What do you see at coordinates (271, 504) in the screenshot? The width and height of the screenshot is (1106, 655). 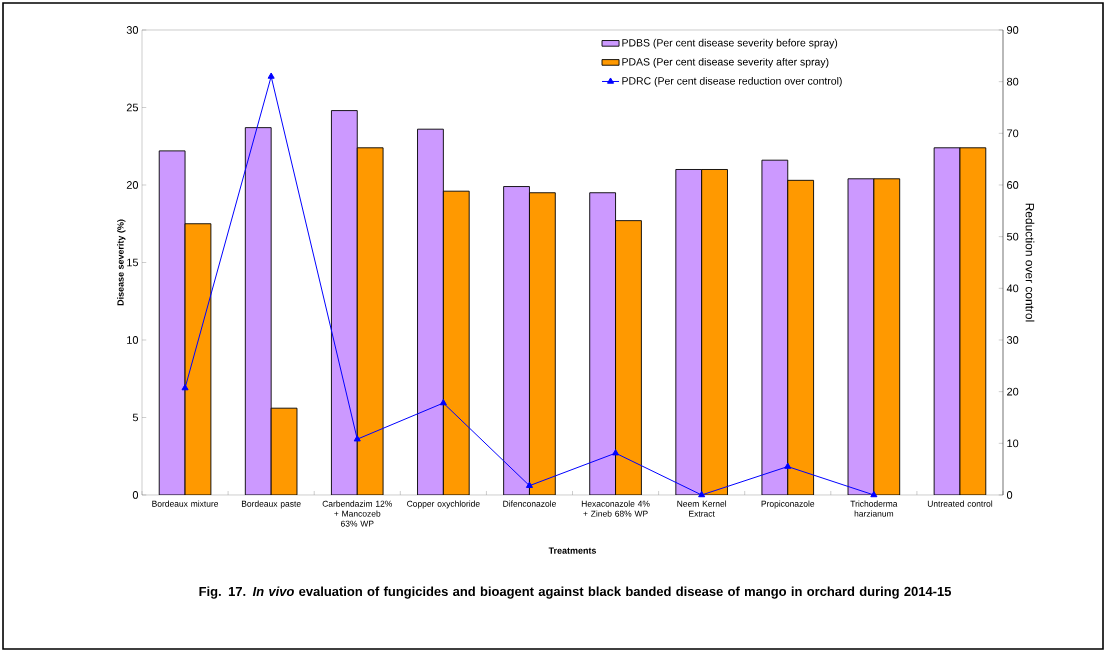 I see `x-tick-label: Bordeaux paste` at bounding box center [271, 504].